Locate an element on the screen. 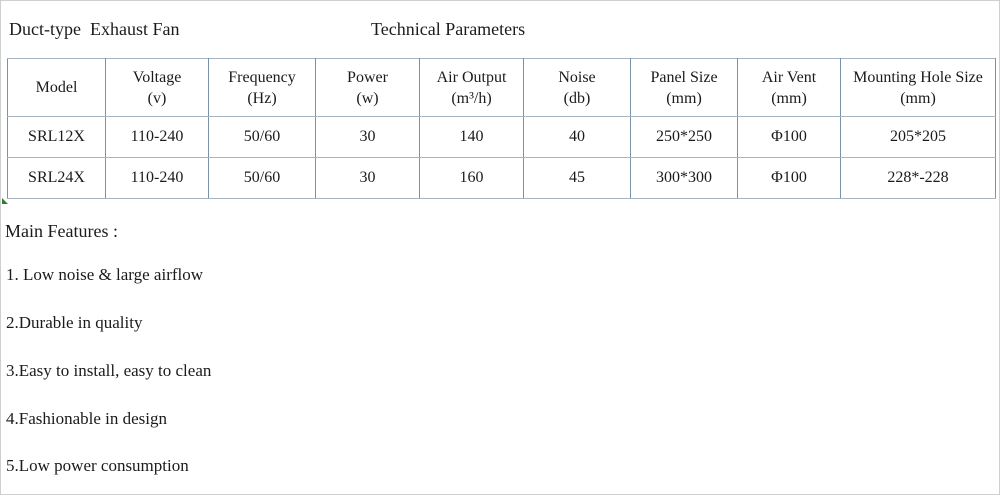  column-header-voltage: Voltage (v) is located at coordinates (157, 87).